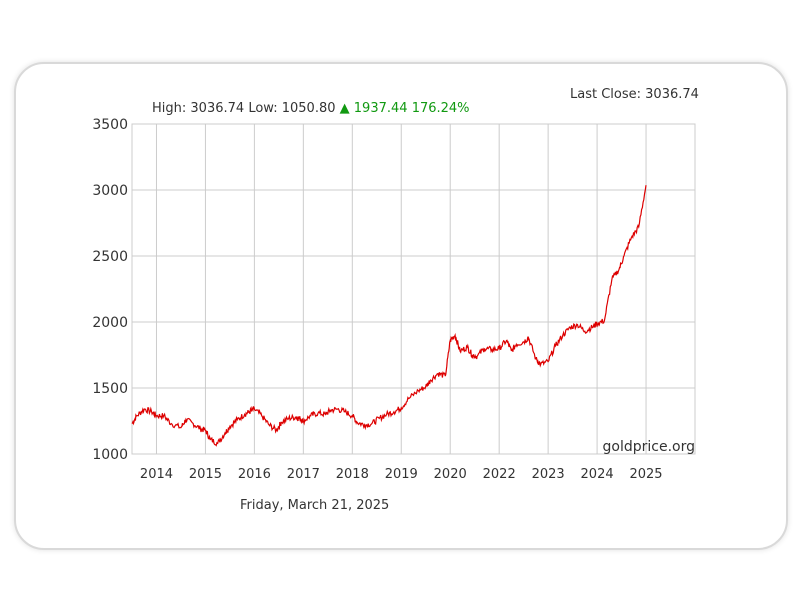 The width and height of the screenshot is (800, 600). Describe the element at coordinates (169, 108) in the screenshot. I see `high-label: High:` at that location.